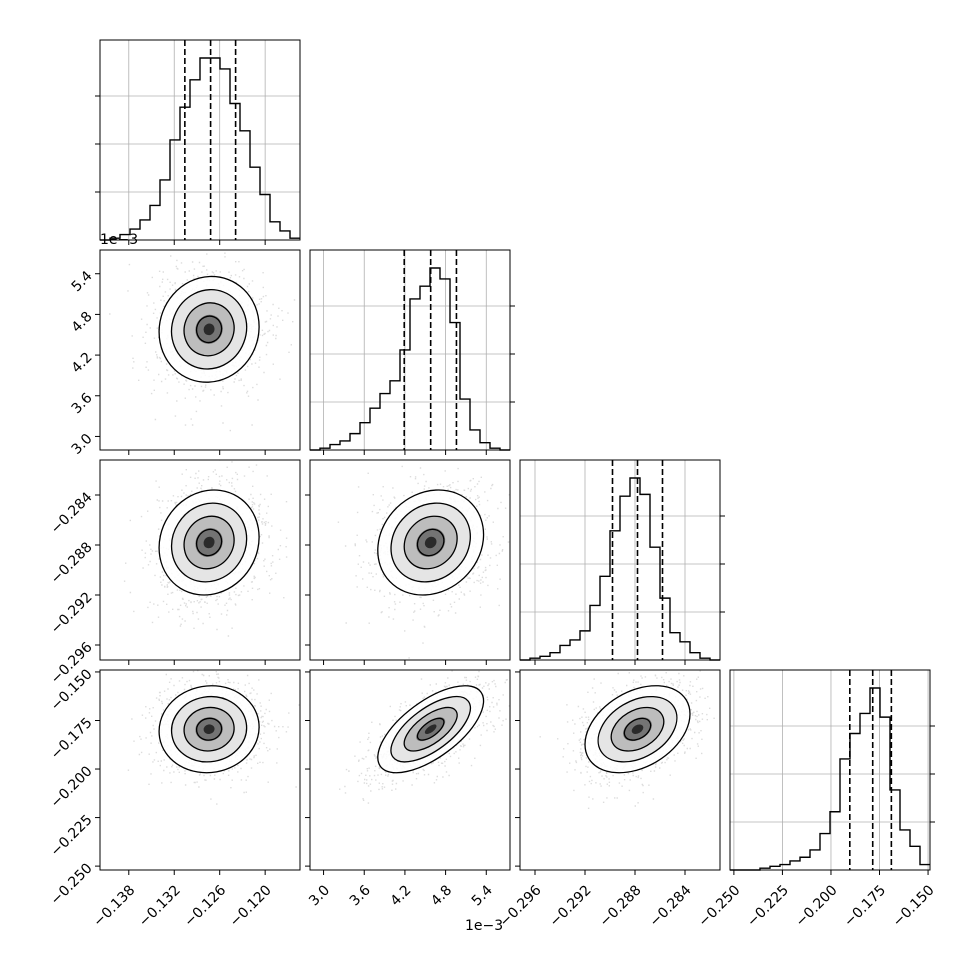  Describe the element at coordinates (119, 240) in the screenshot. I see `y-offset-label: 1e−3` at that location.